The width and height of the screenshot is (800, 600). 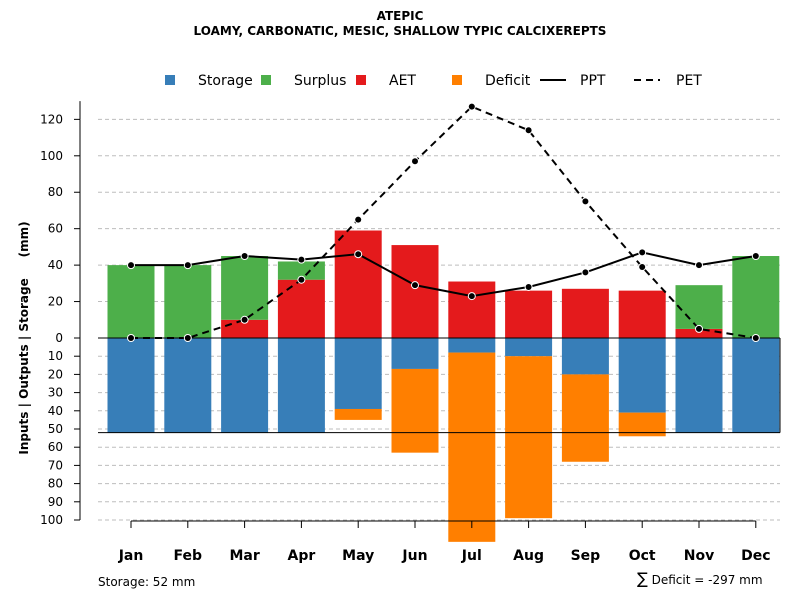 What do you see at coordinates (642, 578) in the screenshot?
I see `sum-symbol: ∑` at bounding box center [642, 578].